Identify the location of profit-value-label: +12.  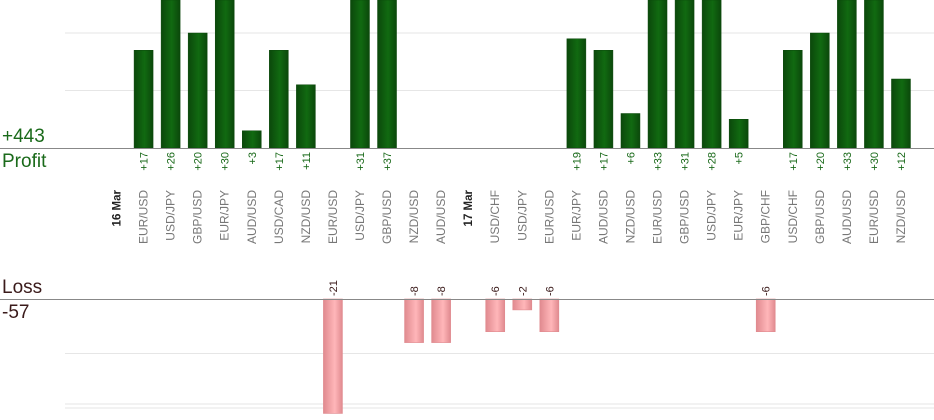
(902, 161).